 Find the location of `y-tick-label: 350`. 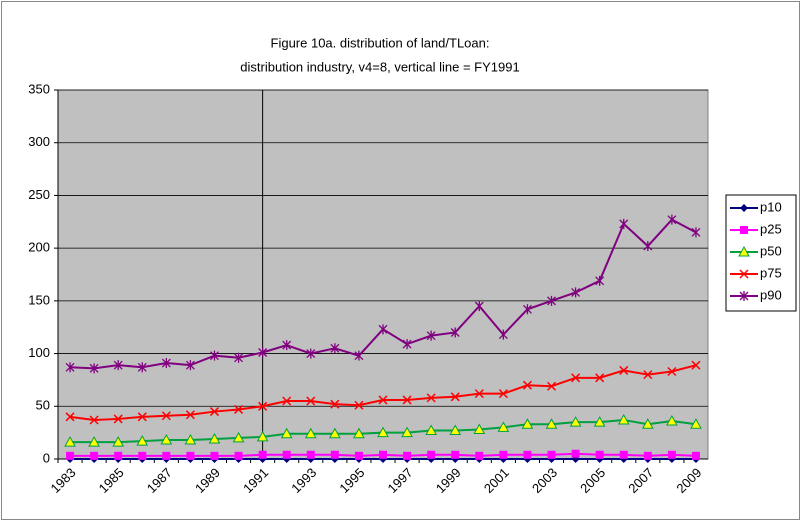

y-tick-label: 350 is located at coordinates (39, 88).